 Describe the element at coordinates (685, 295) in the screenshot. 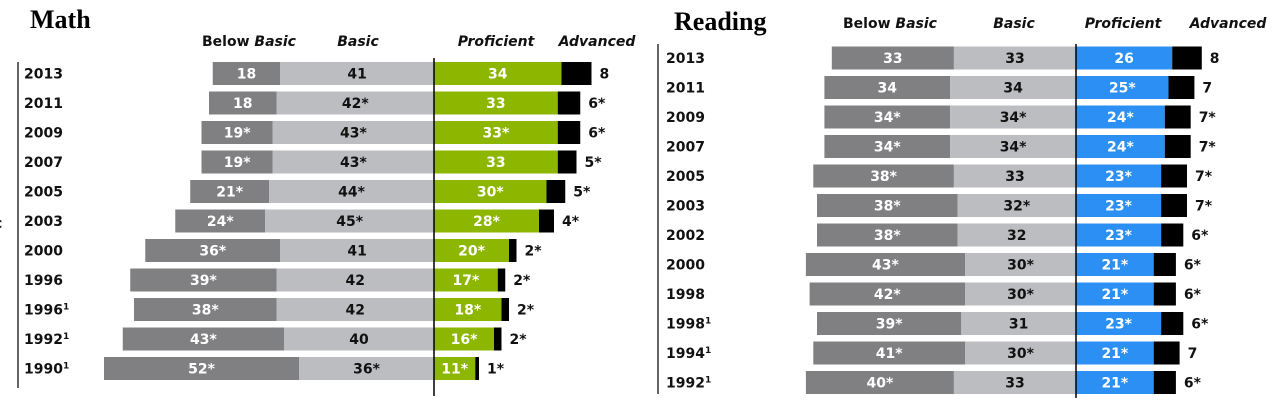

I see `reading-year-label: 1998` at that location.